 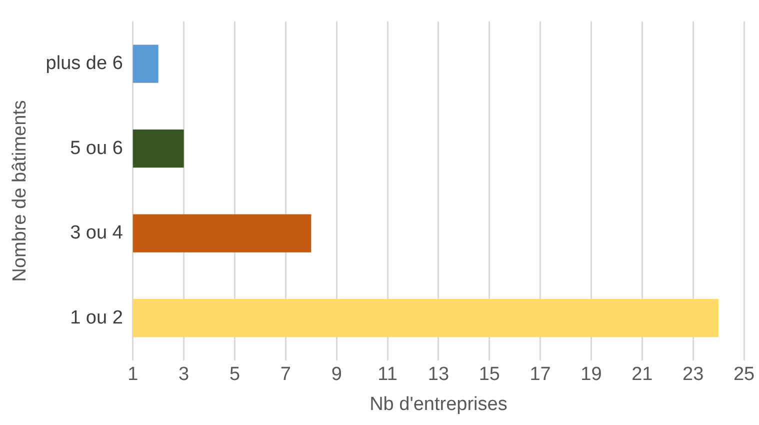 What do you see at coordinates (439, 404) in the screenshot?
I see `x-axis-title: Nb d'entreprises` at bounding box center [439, 404].